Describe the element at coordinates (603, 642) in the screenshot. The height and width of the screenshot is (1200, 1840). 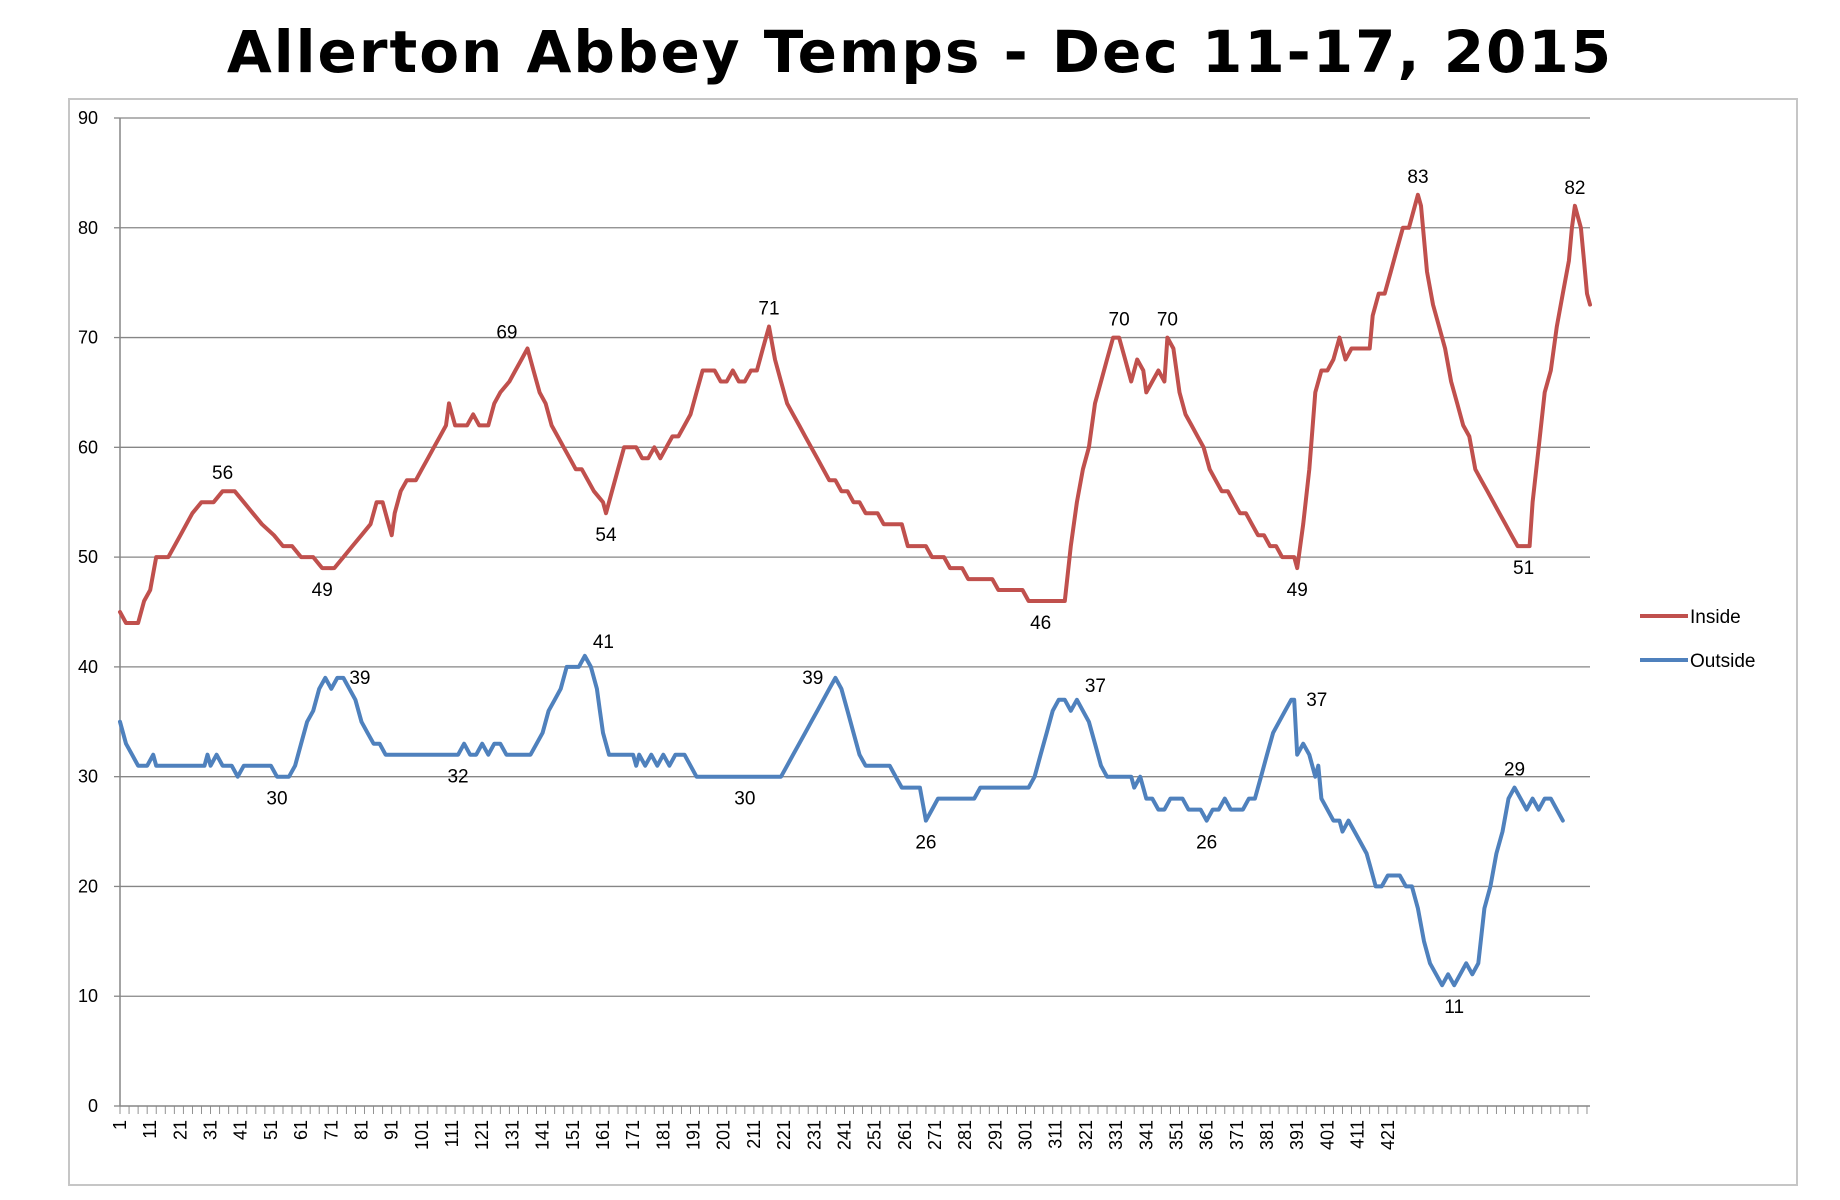
I see `data-label: 41` at that location.